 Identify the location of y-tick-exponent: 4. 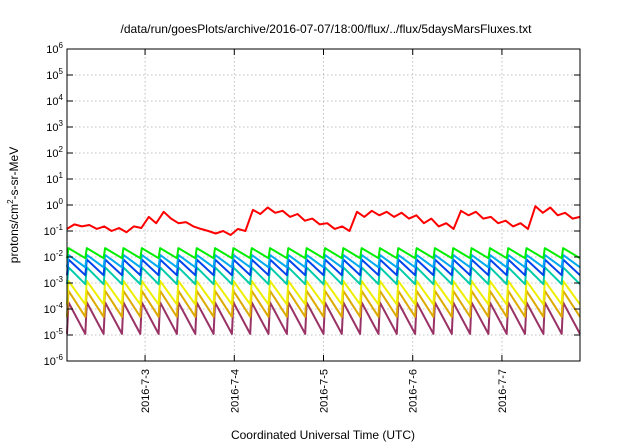
(61, 97).